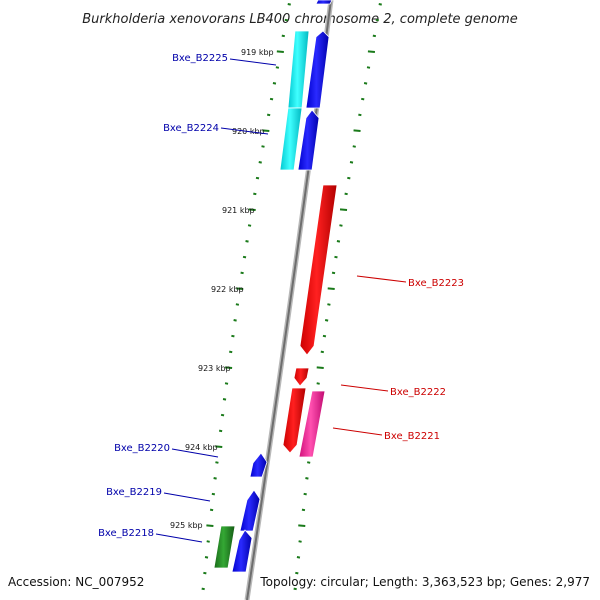 The height and width of the screenshot is (600, 600). I want to click on gene-Bxe_B2223, so click(318, 270).